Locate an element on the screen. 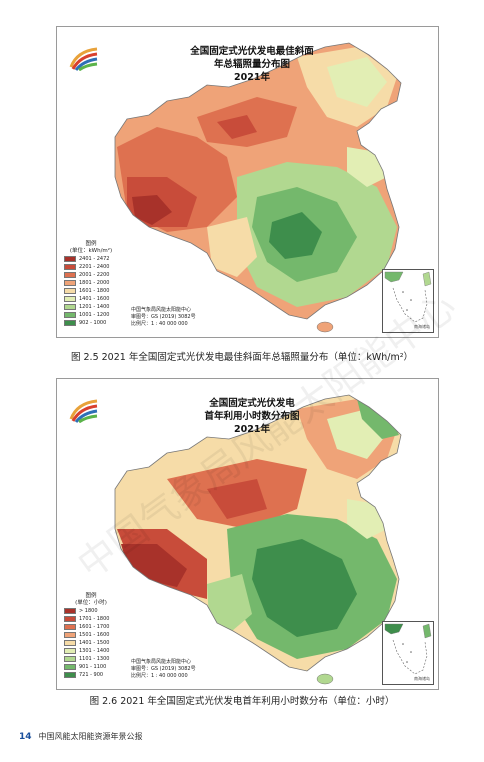 The image size is (484, 762). map-title-line-2: 首年利用小时数分布图 is located at coordinates (252, 416).